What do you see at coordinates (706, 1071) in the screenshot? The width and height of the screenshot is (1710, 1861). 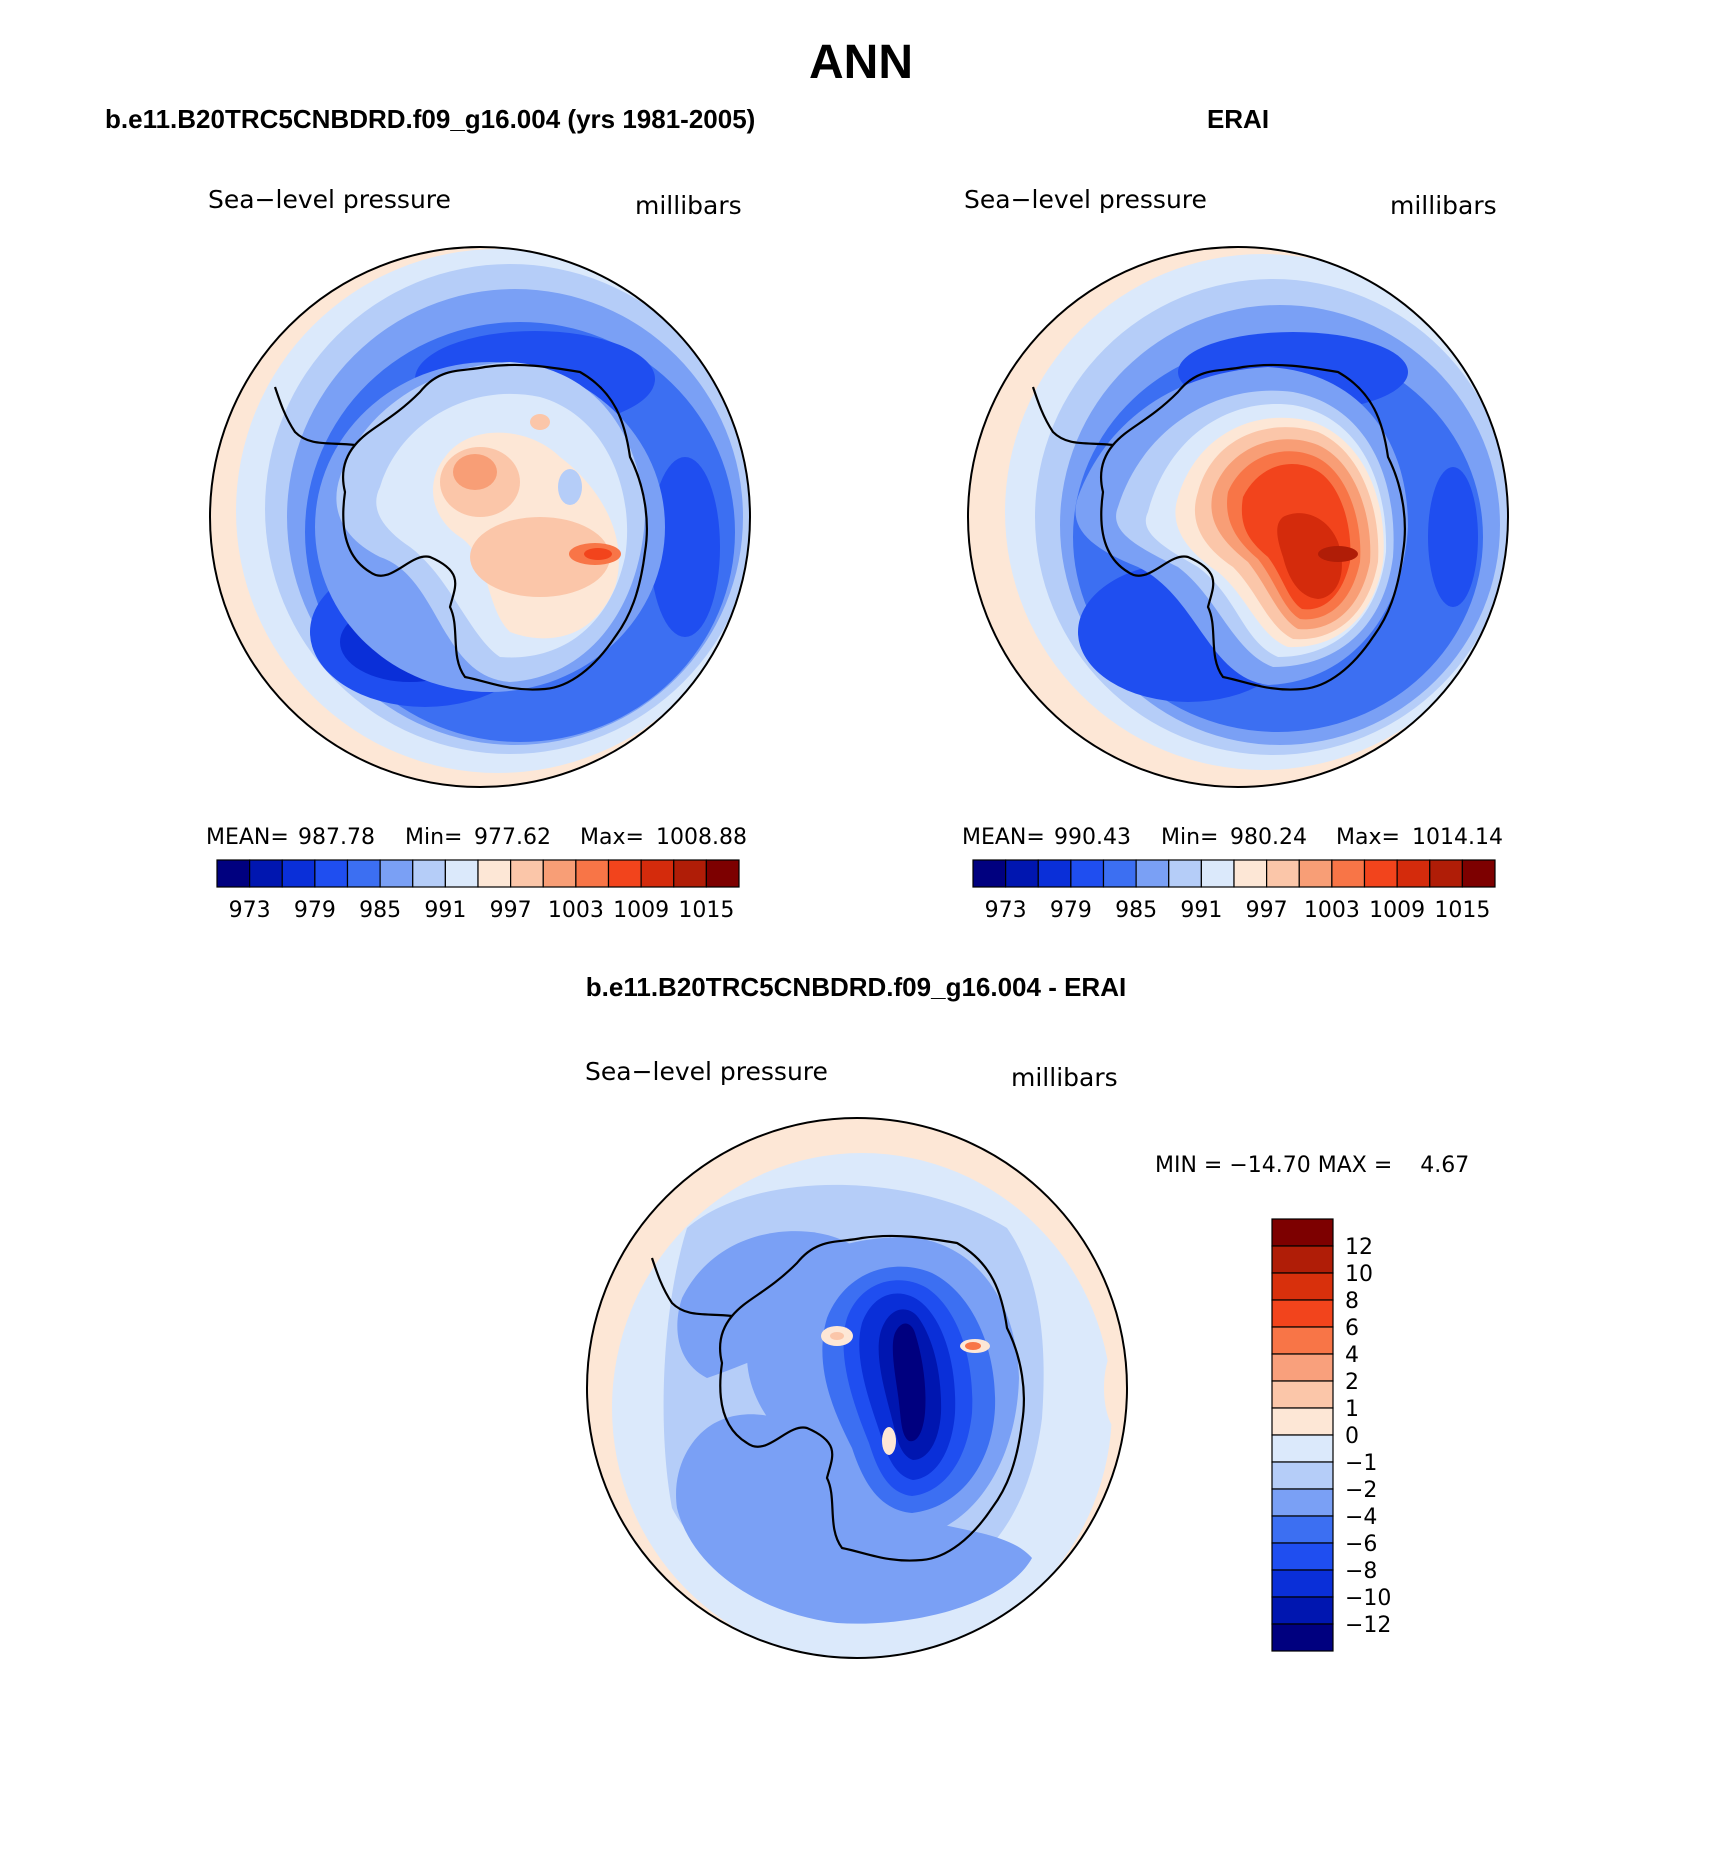 I see `panel-c-variable: Sea−level pressure` at bounding box center [706, 1071].